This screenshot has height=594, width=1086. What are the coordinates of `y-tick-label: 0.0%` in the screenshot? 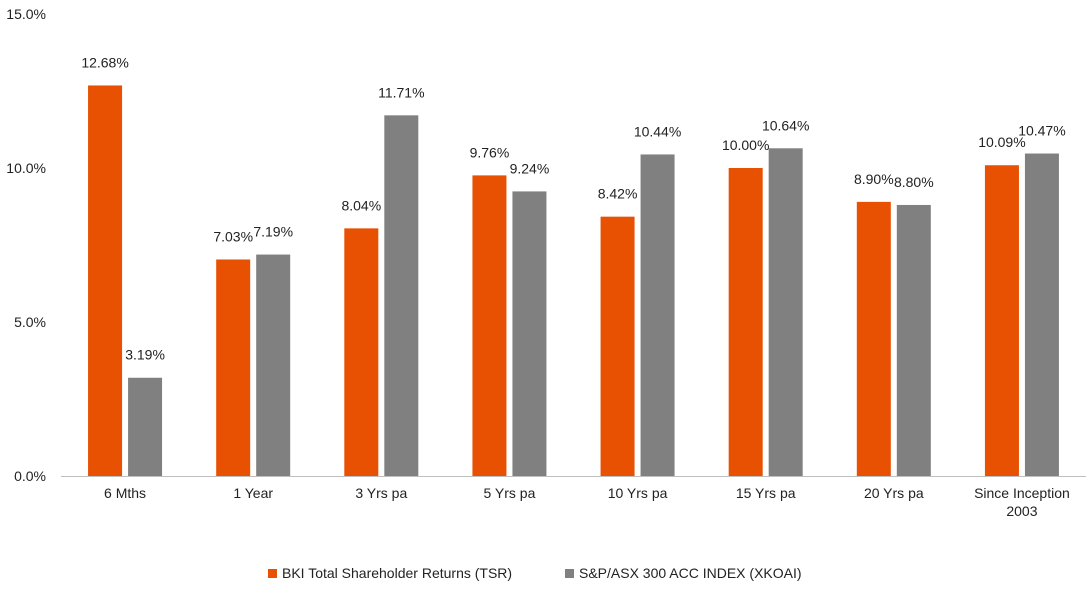 It's located at (30, 476).